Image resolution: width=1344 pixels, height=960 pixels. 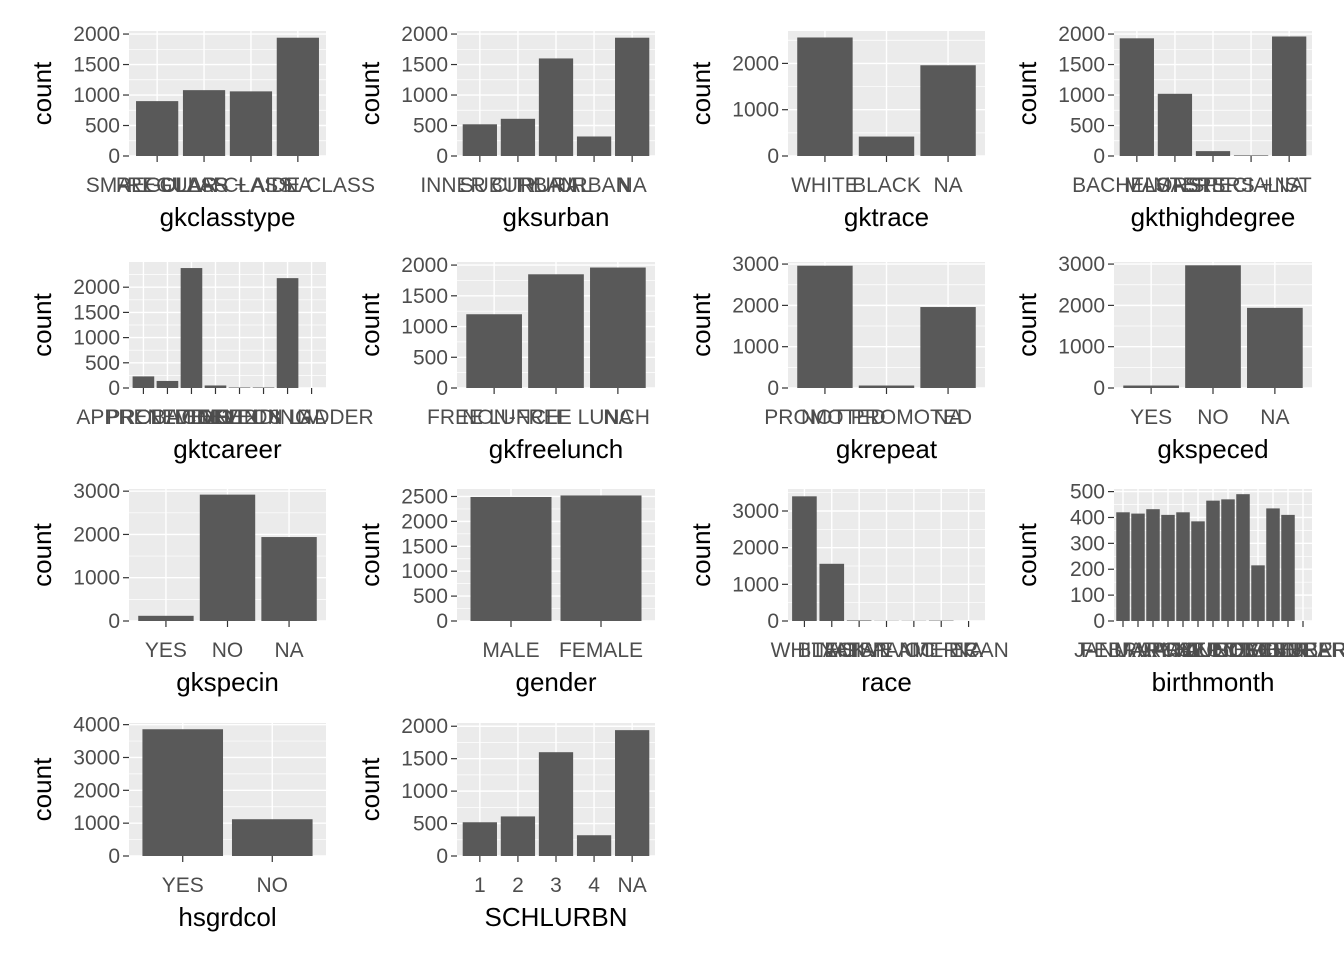 I want to click on x-tick-label: APPRENTICE, so click(x=143, y=417).